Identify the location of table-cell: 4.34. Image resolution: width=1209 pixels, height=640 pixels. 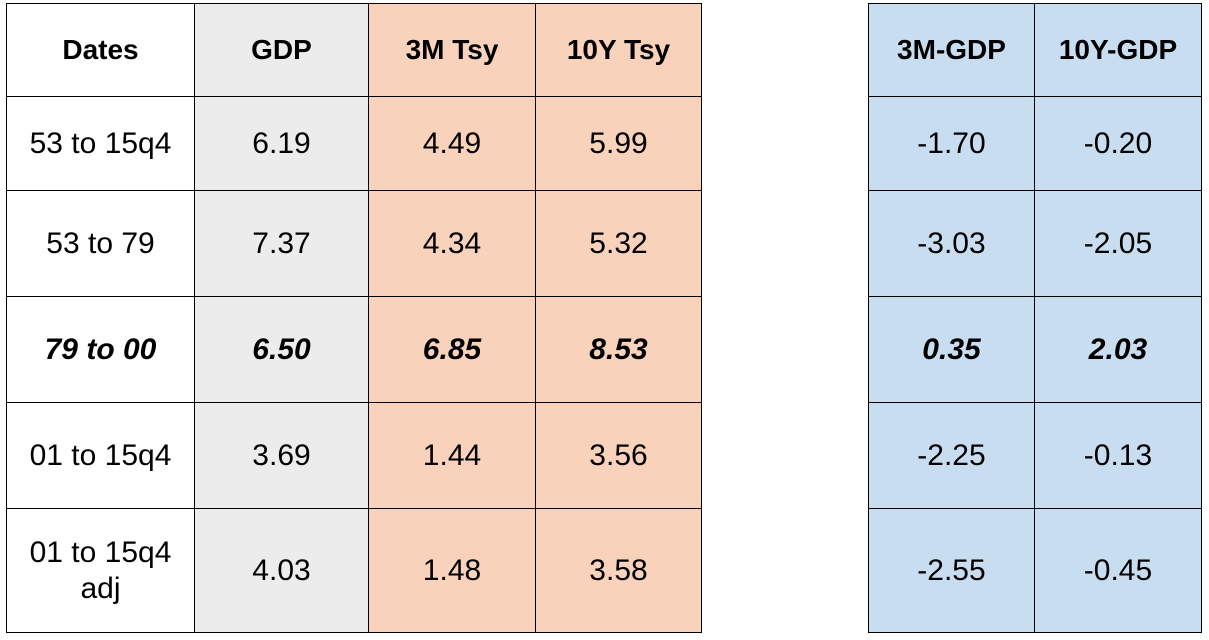
(452, 243).